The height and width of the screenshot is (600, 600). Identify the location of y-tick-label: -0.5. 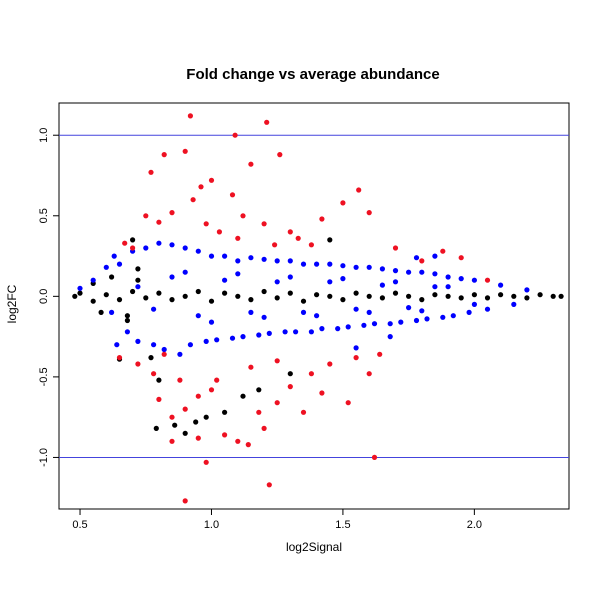
(44, 376).